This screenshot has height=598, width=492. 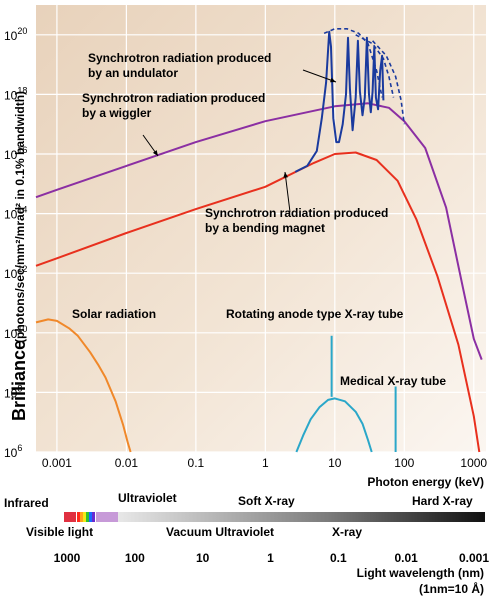 What do you see at coordinates (70, 517) in the screenshot?
I see `infrared-swatch` at bounding box center [70, 517].